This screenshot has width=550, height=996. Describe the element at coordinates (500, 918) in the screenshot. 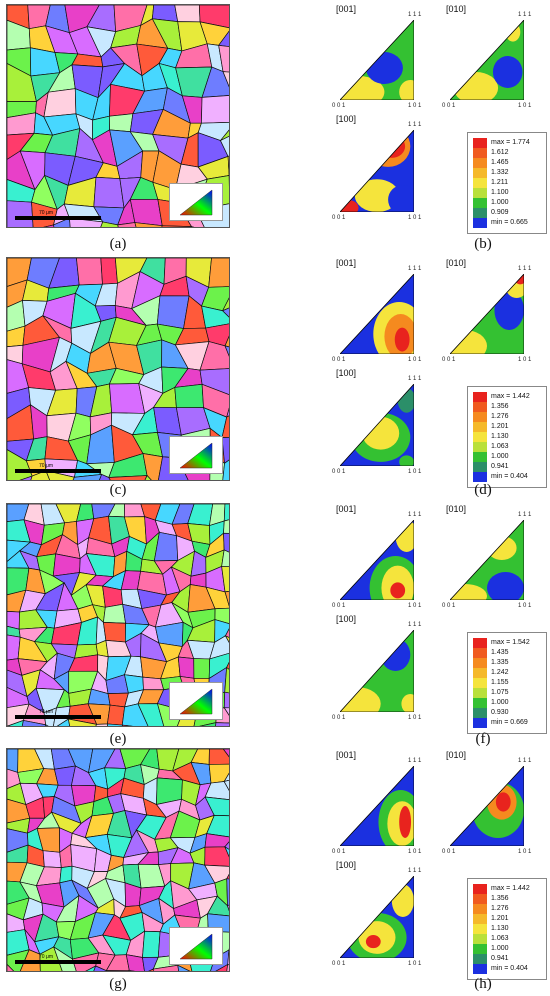

I see `colorbar-label: 1.201` at that location.